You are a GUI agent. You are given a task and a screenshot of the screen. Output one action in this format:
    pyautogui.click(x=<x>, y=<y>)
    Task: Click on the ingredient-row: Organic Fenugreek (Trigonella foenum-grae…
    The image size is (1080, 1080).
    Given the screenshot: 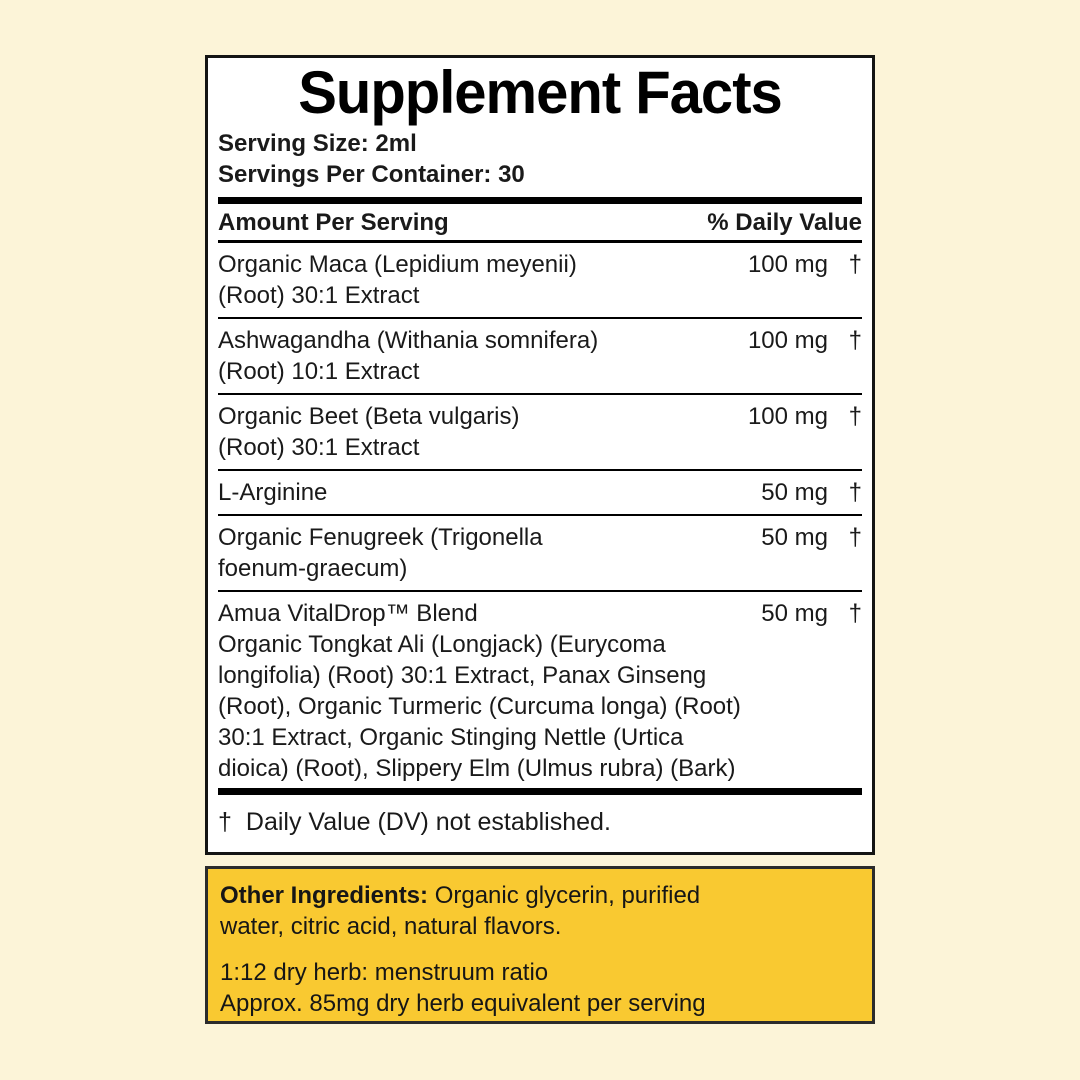 What is the action you would take?
    pyautogui.click(x=540, y=554)
    